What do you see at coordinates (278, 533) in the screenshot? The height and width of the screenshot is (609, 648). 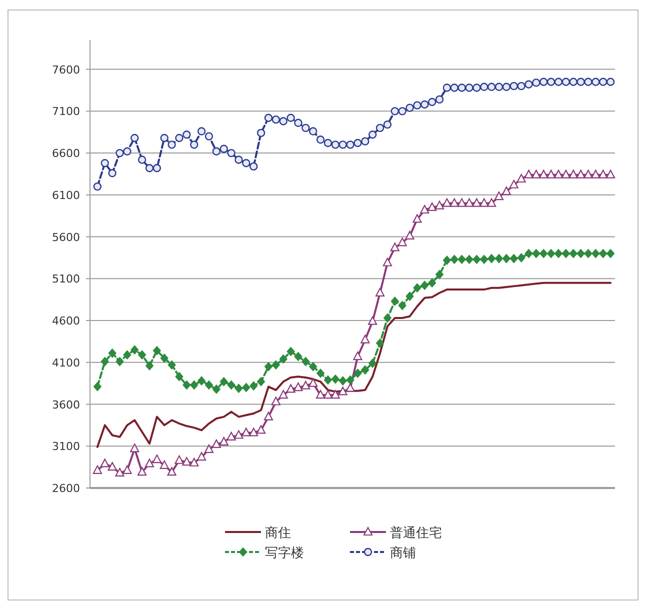 I see `legend-label: 商住` at bounding box center [278, 533].